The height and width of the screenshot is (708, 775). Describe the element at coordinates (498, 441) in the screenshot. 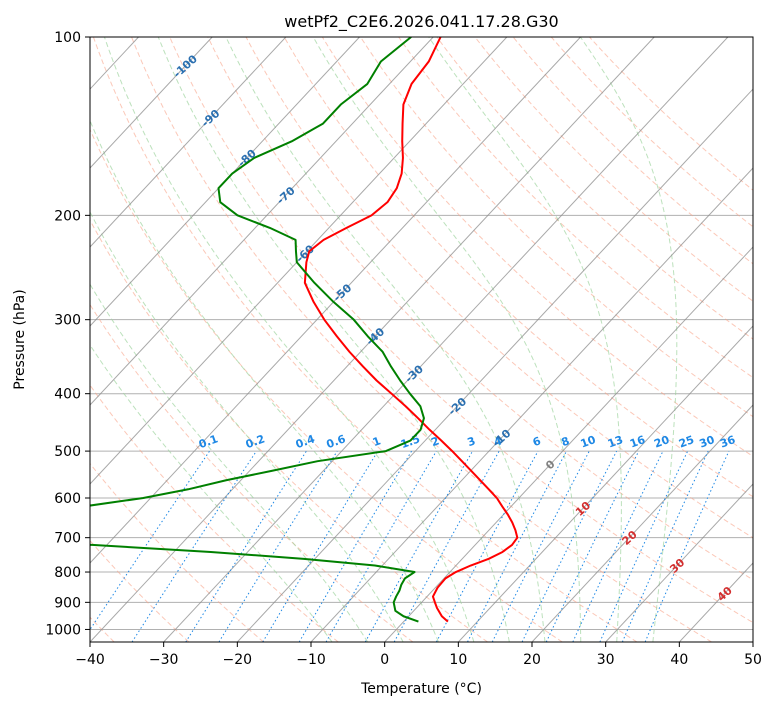

I see `mixing-ratio-label: 4` at that location.